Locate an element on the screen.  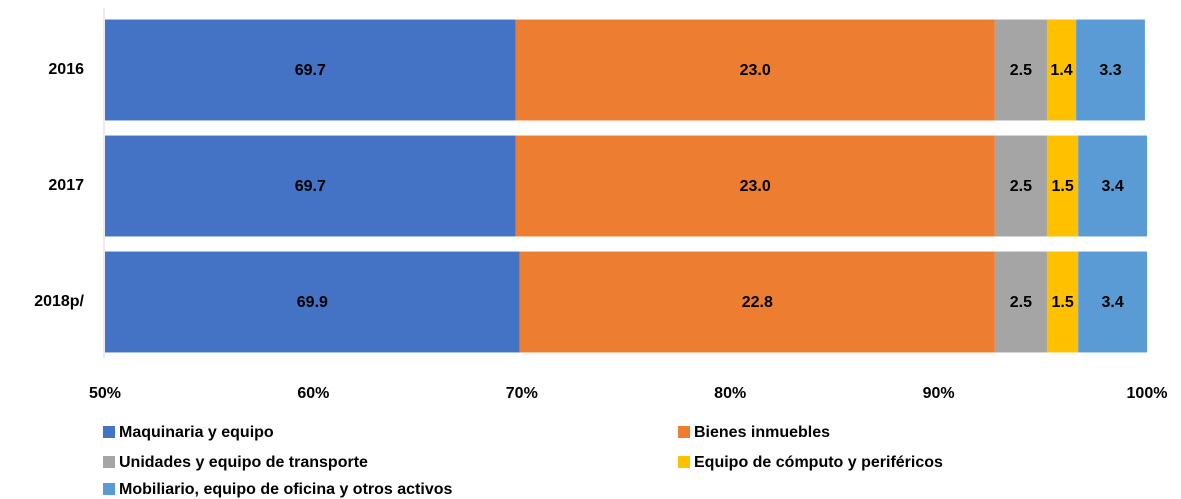
y-tick-label: 2016 is located at coordinates (66, 69).